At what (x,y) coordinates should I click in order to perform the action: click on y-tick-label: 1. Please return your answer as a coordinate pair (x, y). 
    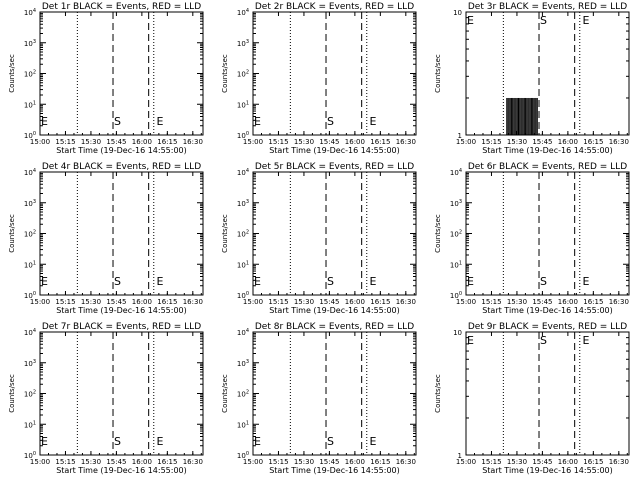
    Looking at the image, I should click on (460, 136).